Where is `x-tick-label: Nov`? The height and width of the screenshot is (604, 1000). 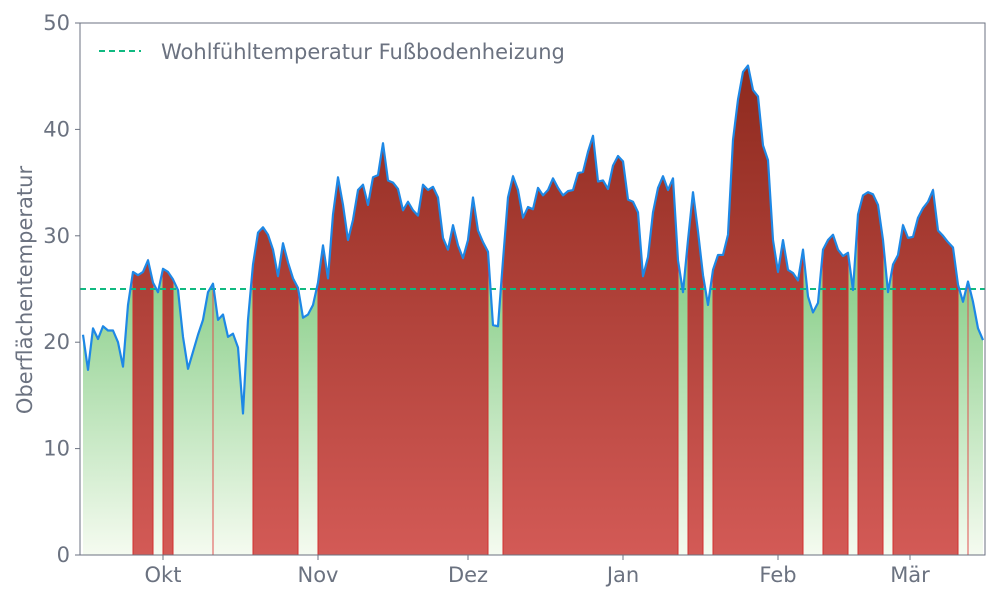 x-tick-label: Nov is located at coordinates (318, 575).